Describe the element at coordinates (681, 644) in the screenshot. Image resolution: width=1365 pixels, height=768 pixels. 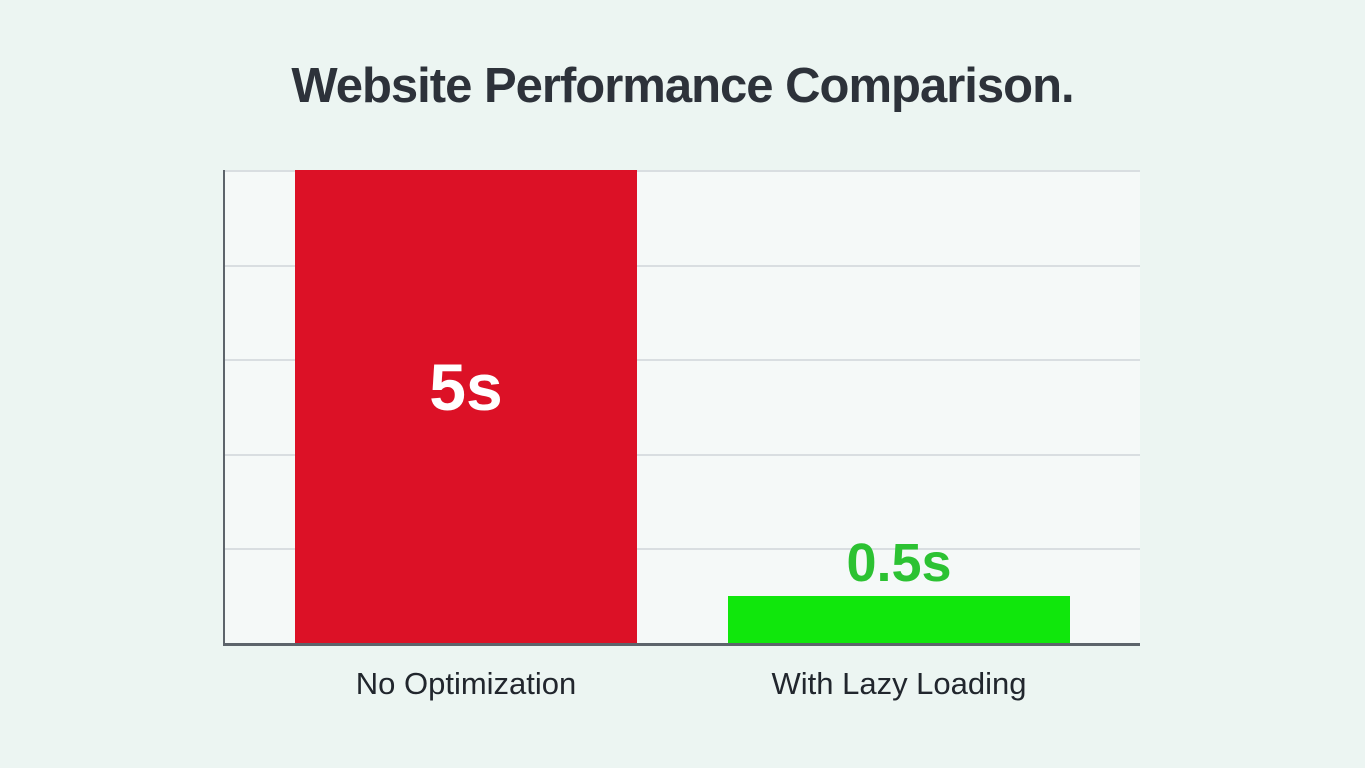
I see `x-axis-line` at that location.